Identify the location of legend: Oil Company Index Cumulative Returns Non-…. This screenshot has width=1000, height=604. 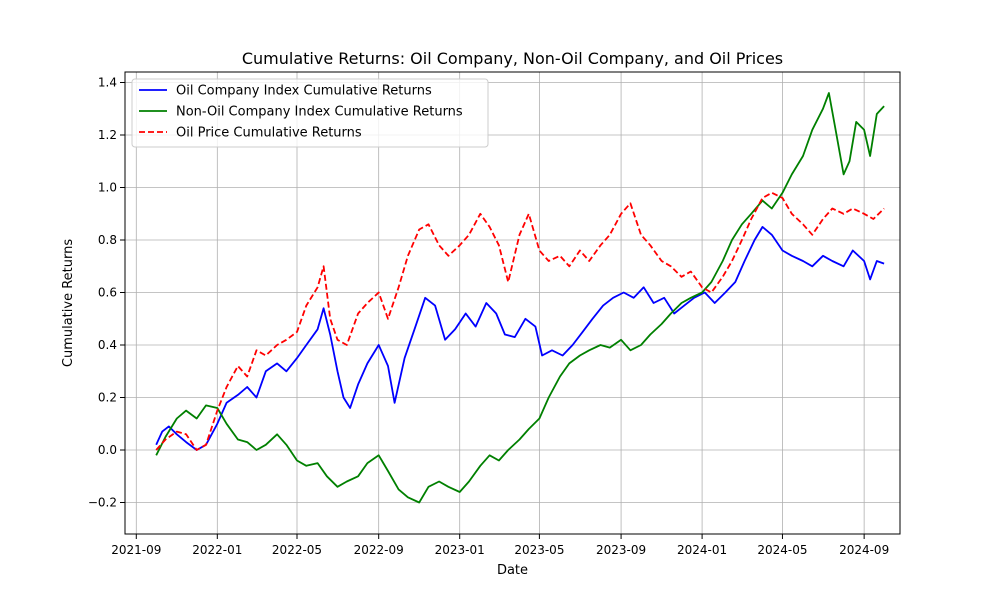
(310, 113).